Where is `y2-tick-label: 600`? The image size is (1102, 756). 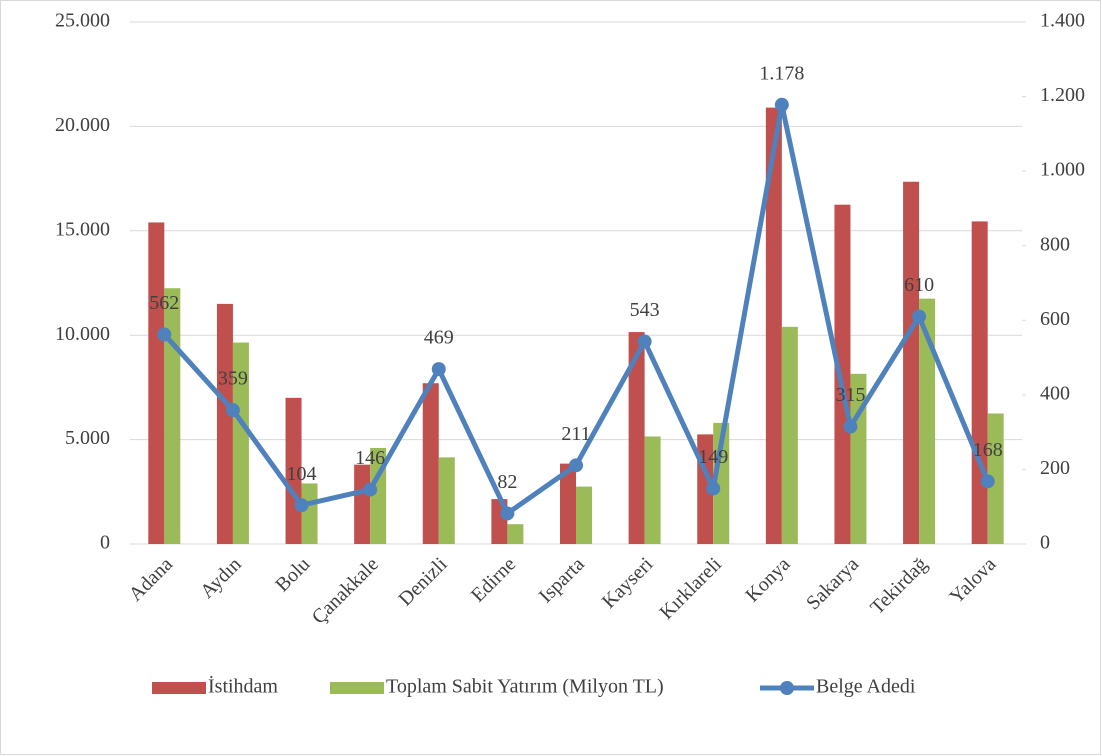 y2-tick-label: 600 is located at coordinates (1055, 319).